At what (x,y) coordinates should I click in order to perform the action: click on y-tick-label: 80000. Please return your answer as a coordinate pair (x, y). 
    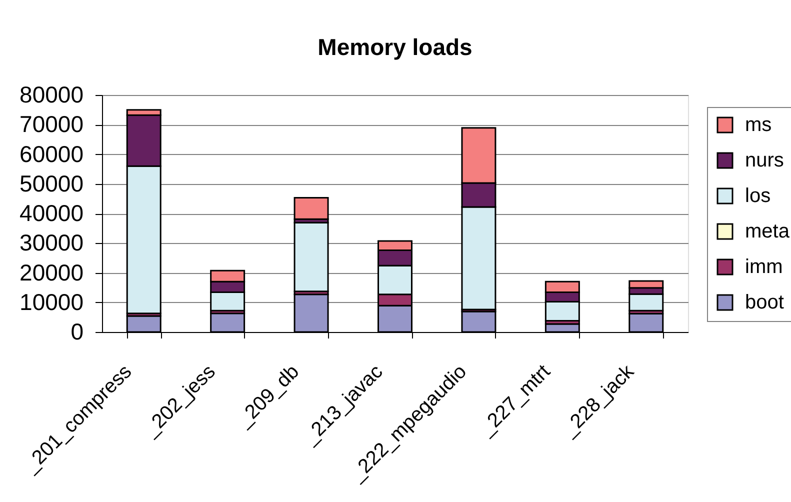
    Looking at the image, I should click on (52, 95).